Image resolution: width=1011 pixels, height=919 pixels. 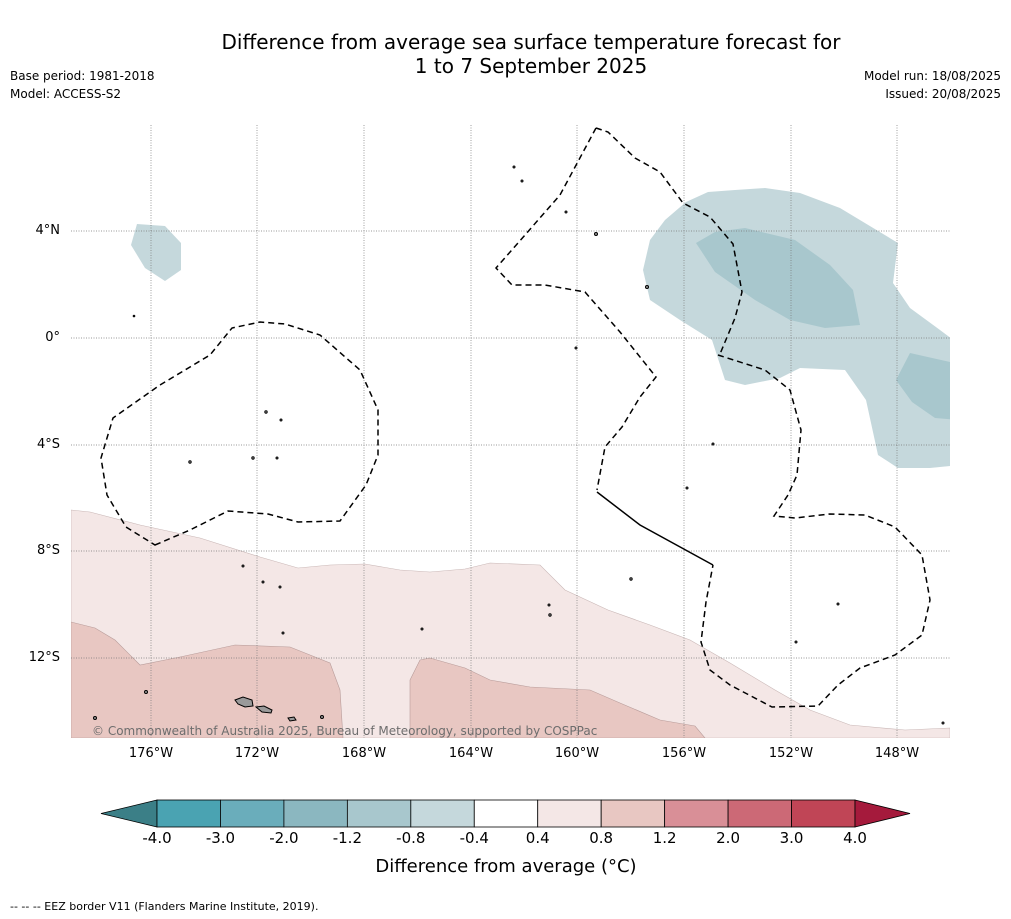 I want to click on warm-anomaly-southcentral-core, so click(x=557, y=697).